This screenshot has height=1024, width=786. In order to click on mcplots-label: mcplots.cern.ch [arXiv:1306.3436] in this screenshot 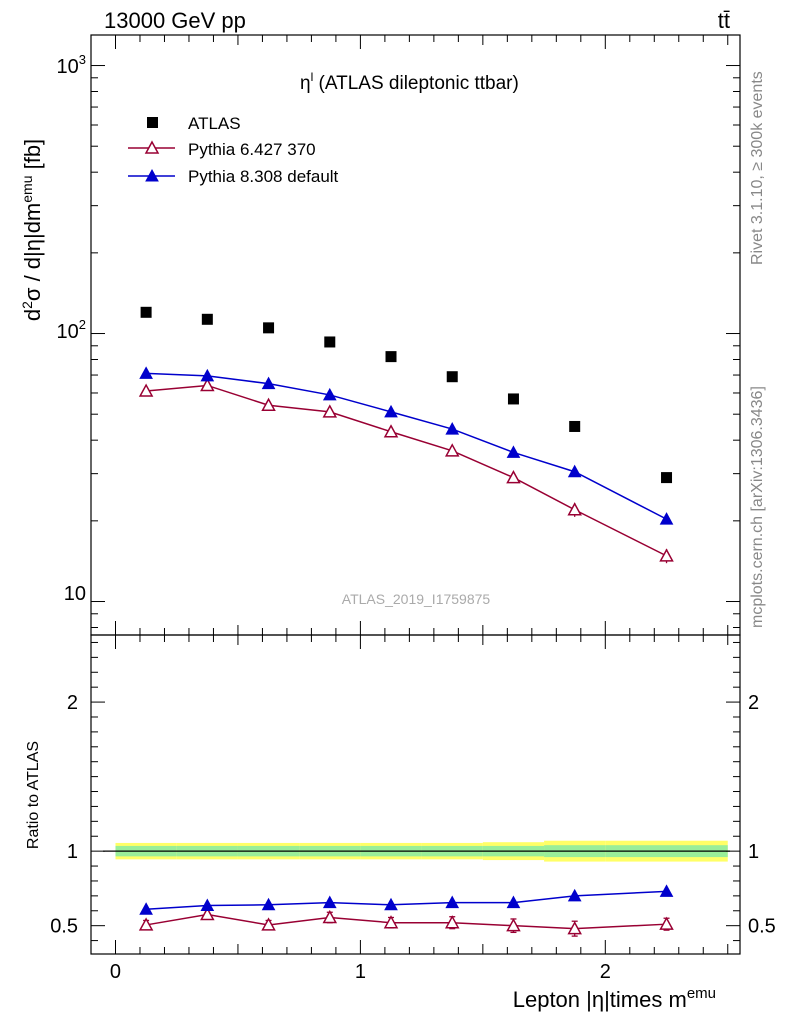, I will do `click(757, 507)`.